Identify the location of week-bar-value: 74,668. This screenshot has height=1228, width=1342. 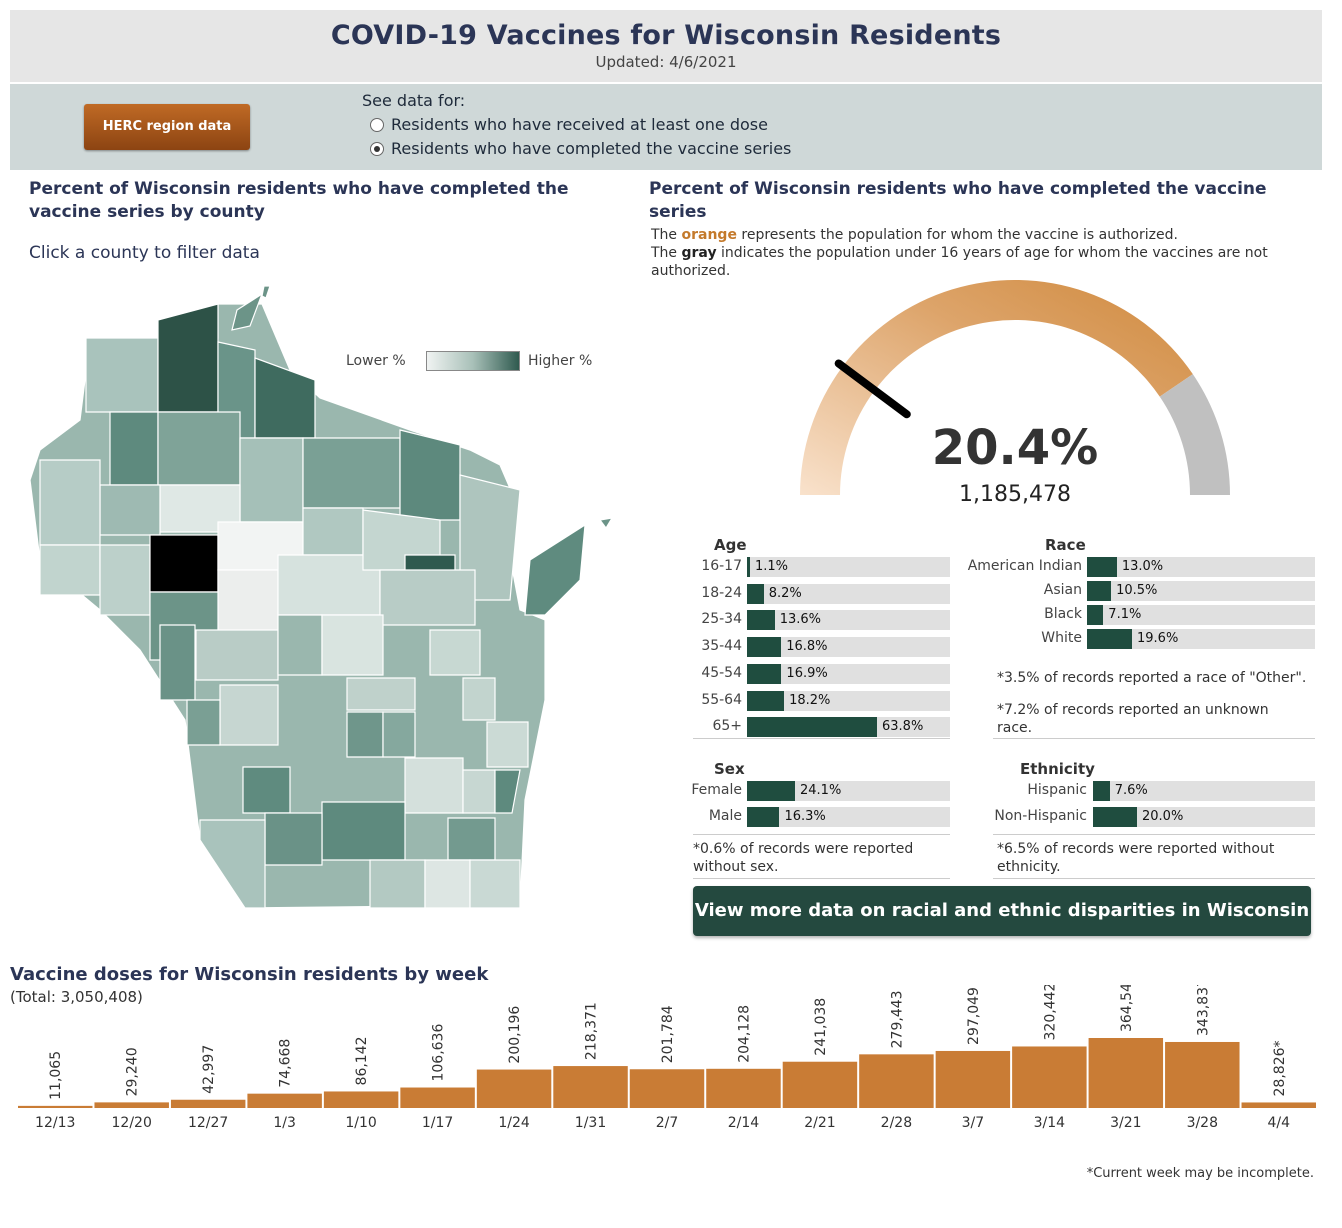
(286, 1063).